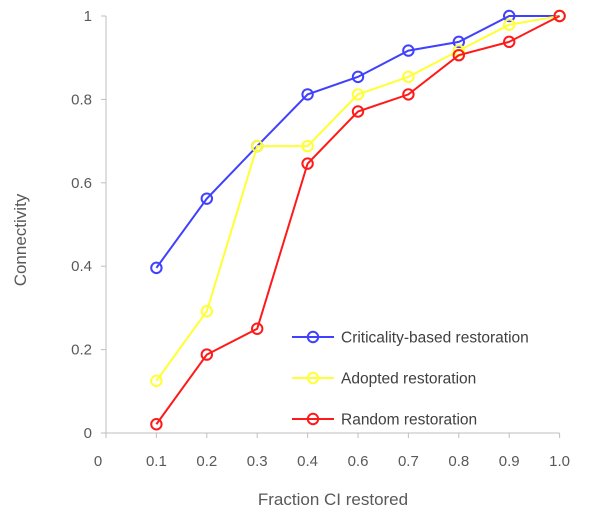 The image size is (589, 518). What do you see at coordinates (81, 266) in the screenshot?
I see `y-tick-label: 0.4` at bounding box center [81, 266].